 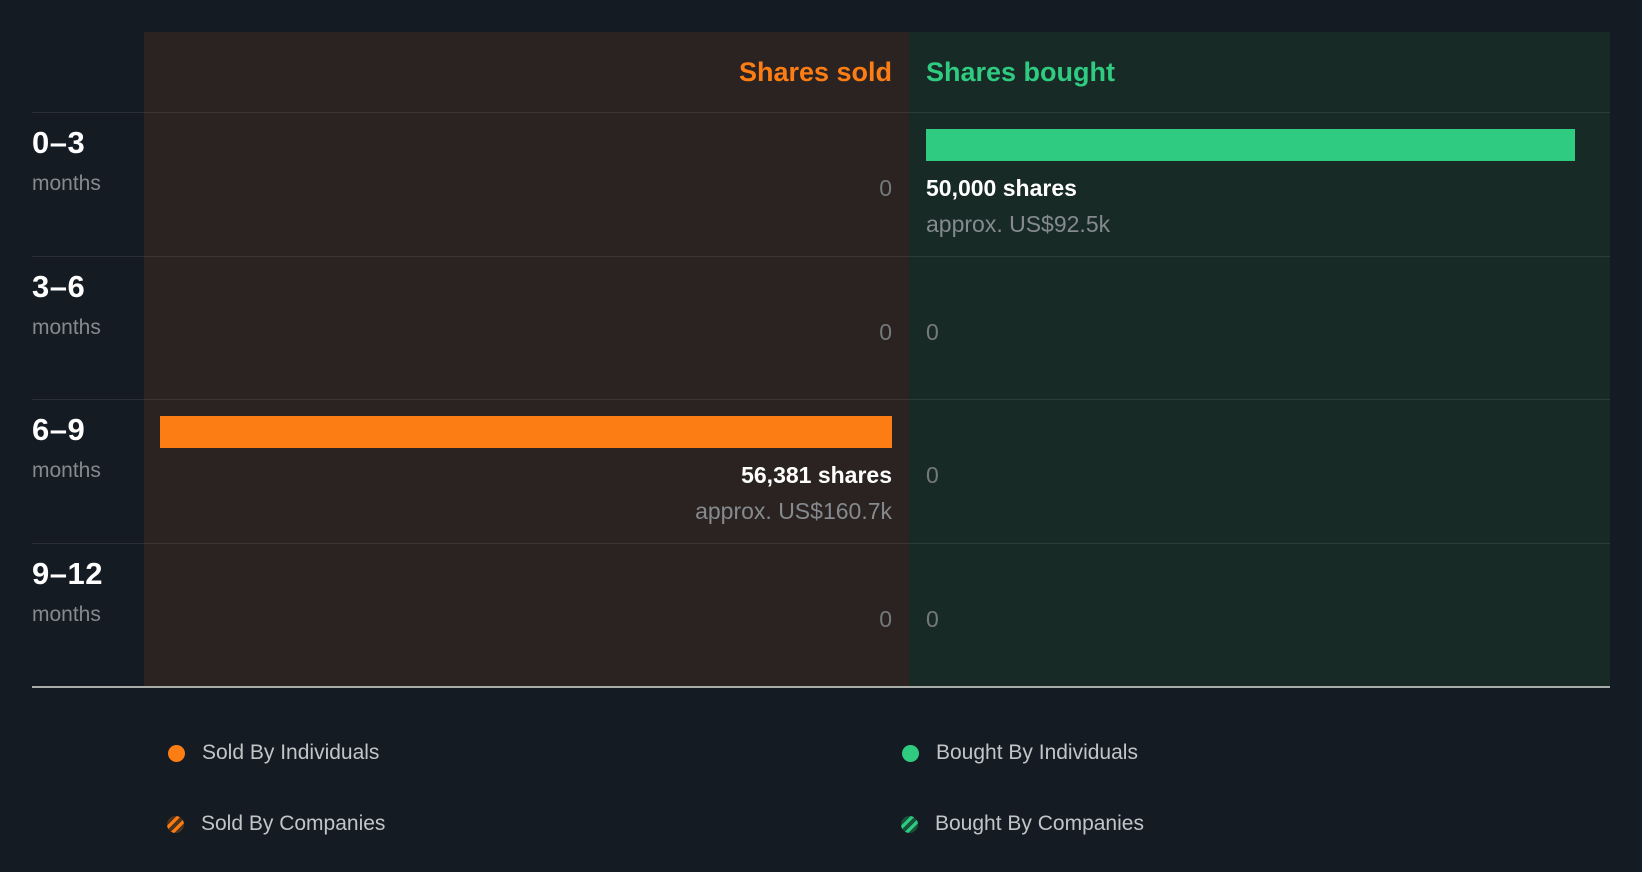 What do you see at coordinates (59, 286) in the screenshot?
I see `period-label: 3–6` at bounding box center [59, 286].